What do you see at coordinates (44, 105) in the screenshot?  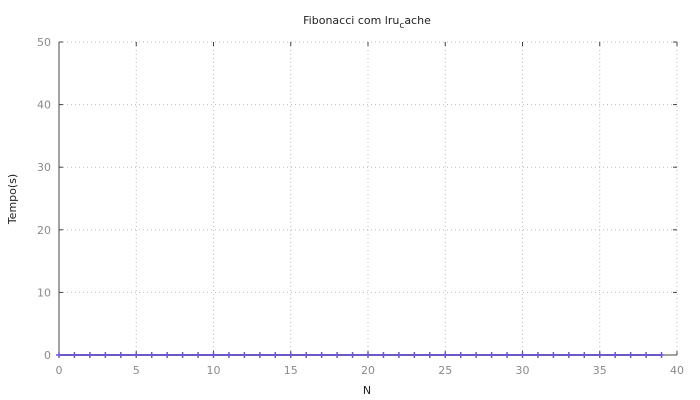 I see `y-tick-label: 40` at bounding box center [44, 105].